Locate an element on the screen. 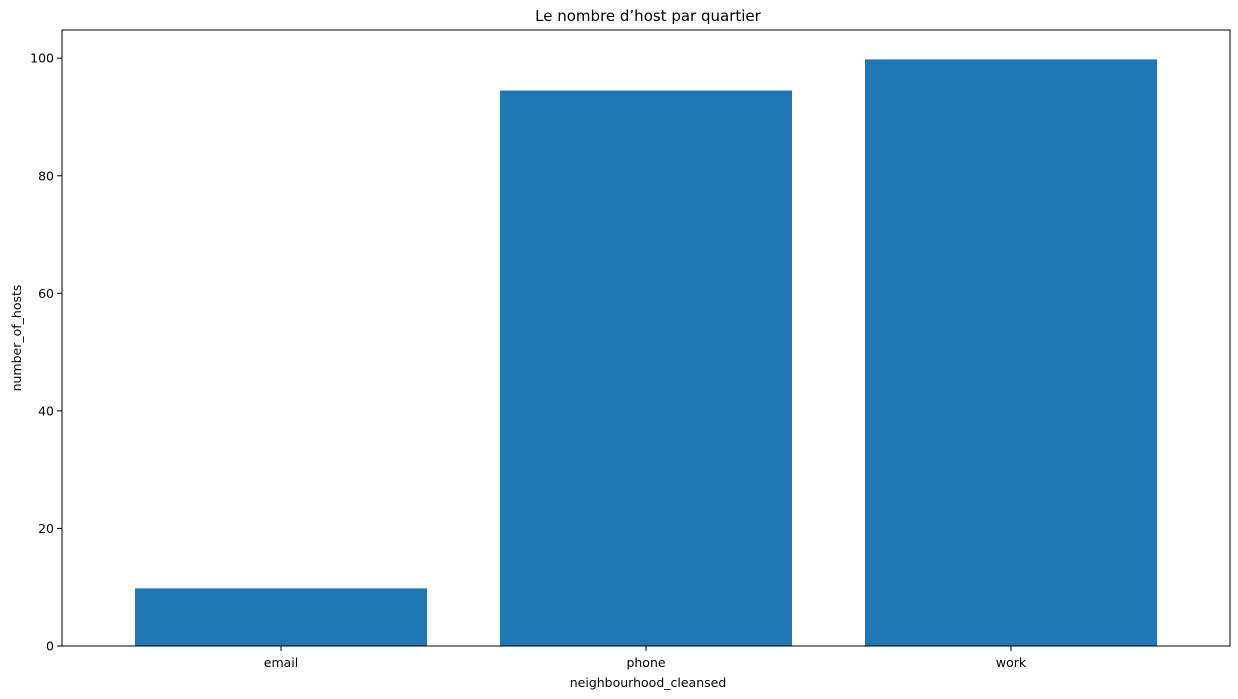 The height and width of the screenshot is (699, 1238). x-axis-label: neighbourhood_cleansed is located at coordinates (648, 682).